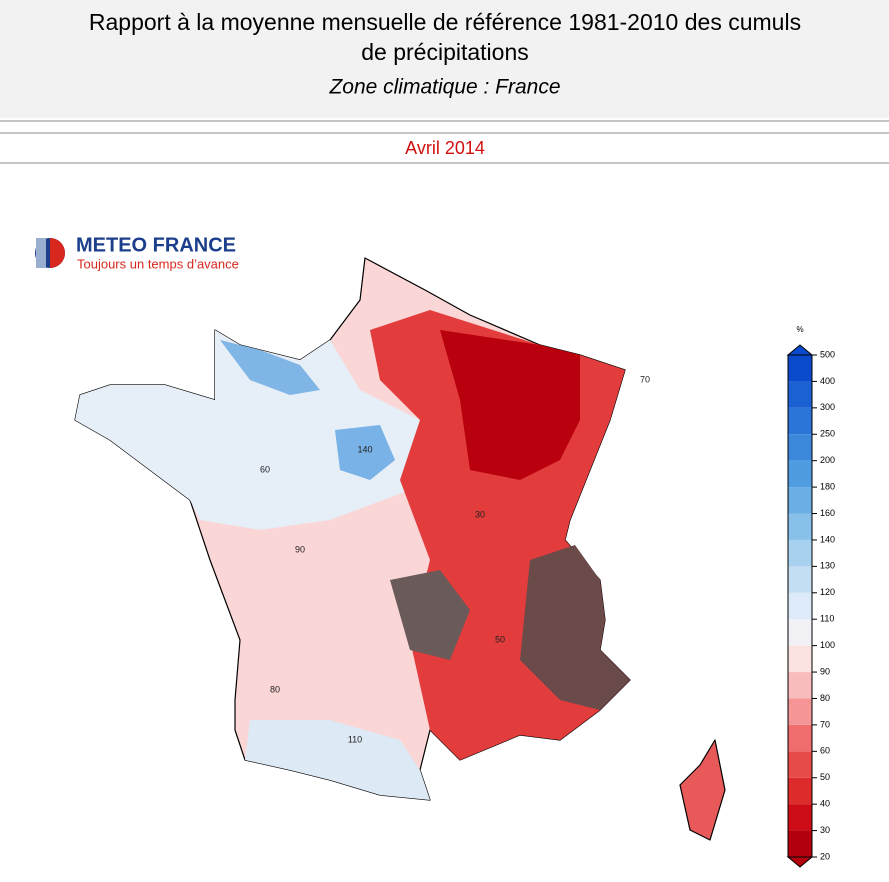 The height and width of the screenshot is (882, 889). I want to click on contour-label: 80, so click(275, 689).